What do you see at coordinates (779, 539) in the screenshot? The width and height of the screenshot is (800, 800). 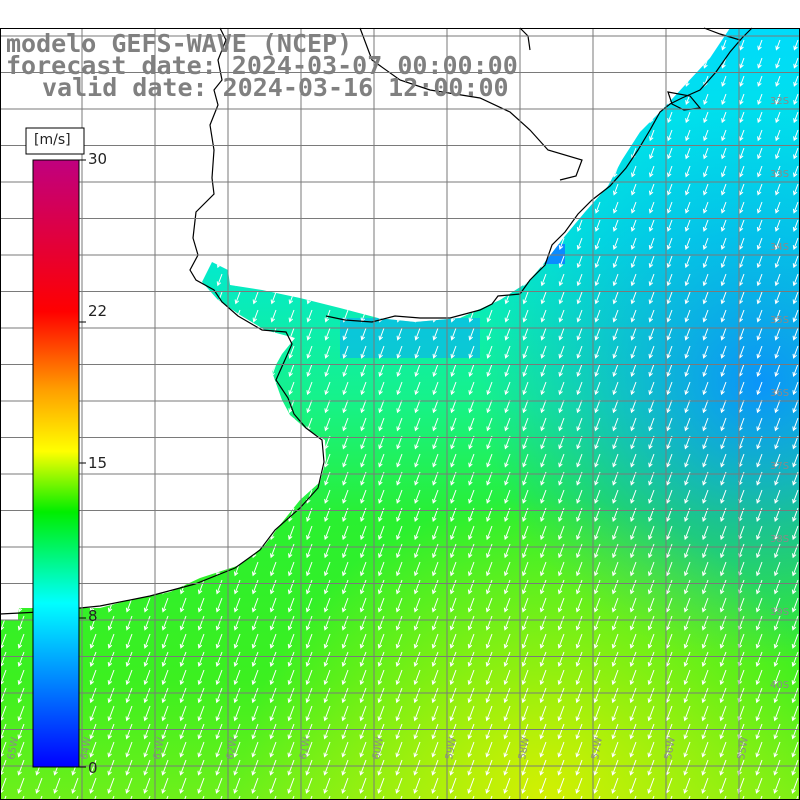 I see `lat-label: 38S` at bounding box center [779, 539].